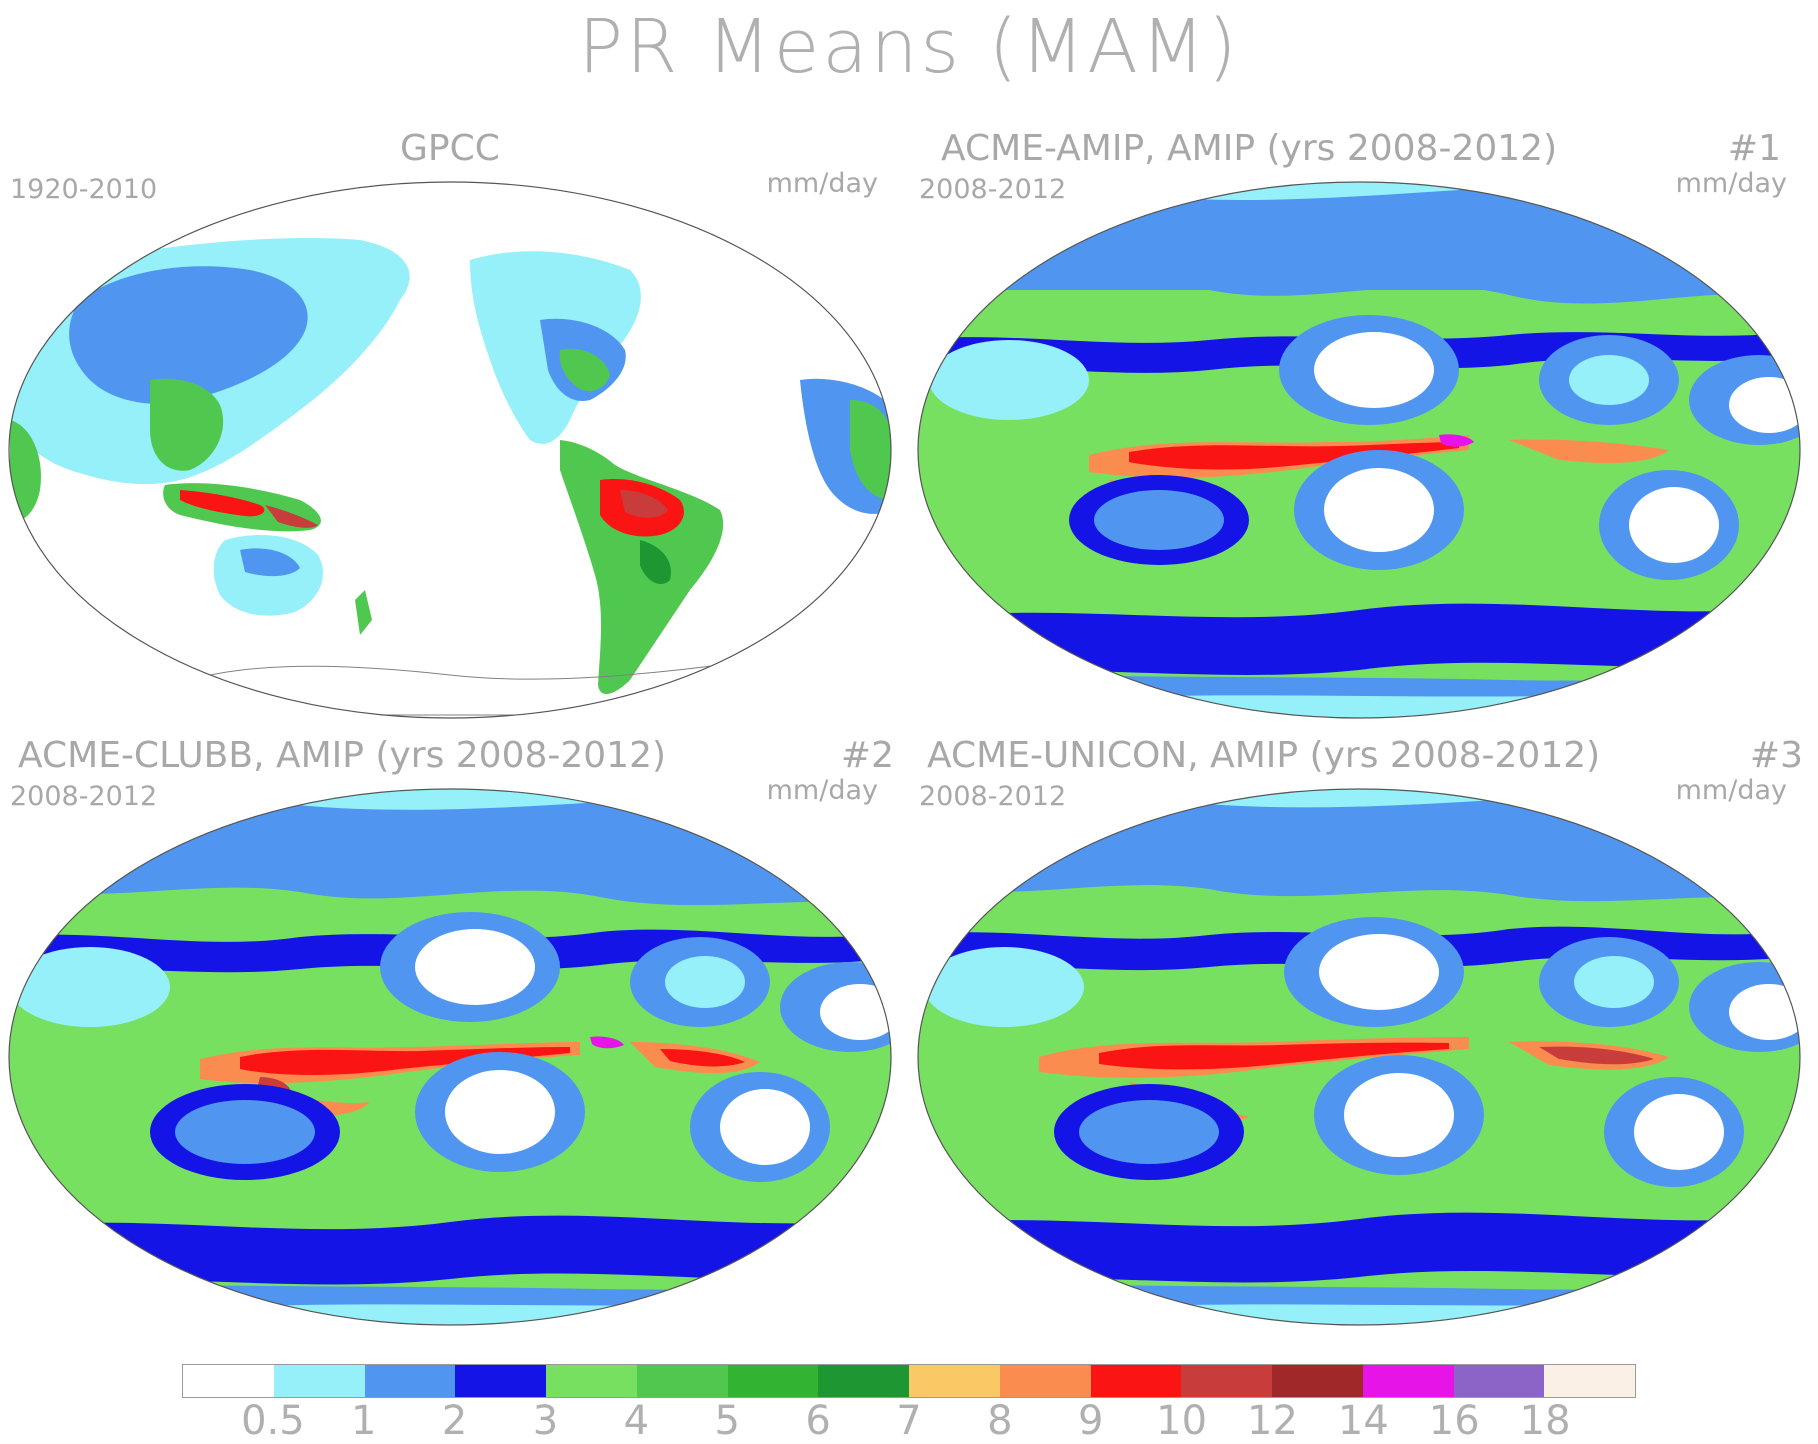 Image resolution: width=1818 pixels, height=1444 pixels. I want to click on colorbar-tick-label: 0.5, so click(273, 1421).